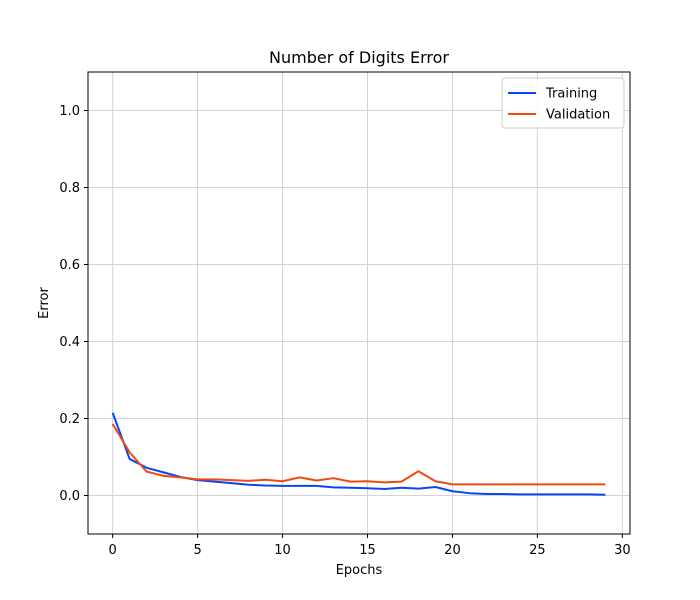 The height and width of the screenshot is (600, 700). I want to click on y-axis-ticks: 0.0 0.2 0.4 0.6 0.8 1.0, so click(73, 304).